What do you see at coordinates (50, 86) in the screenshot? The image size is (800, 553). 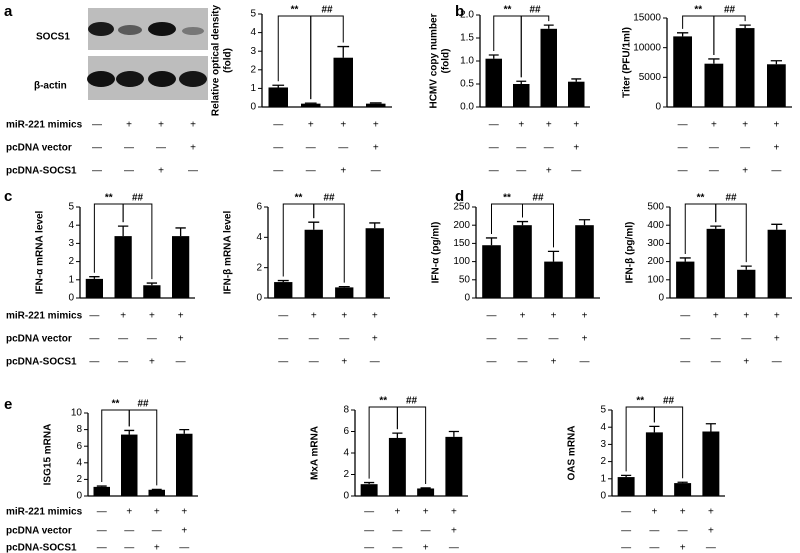 I see `band-label: β-actin` at bounding box center [50, 86].